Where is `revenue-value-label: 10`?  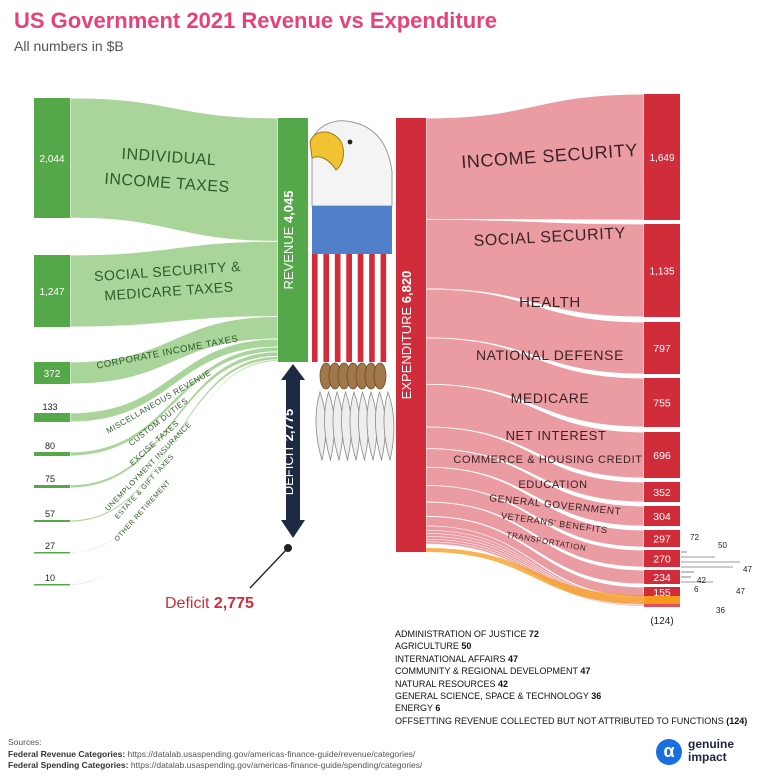 revenue-value-label: 10 is located at coordinates (50, 578).